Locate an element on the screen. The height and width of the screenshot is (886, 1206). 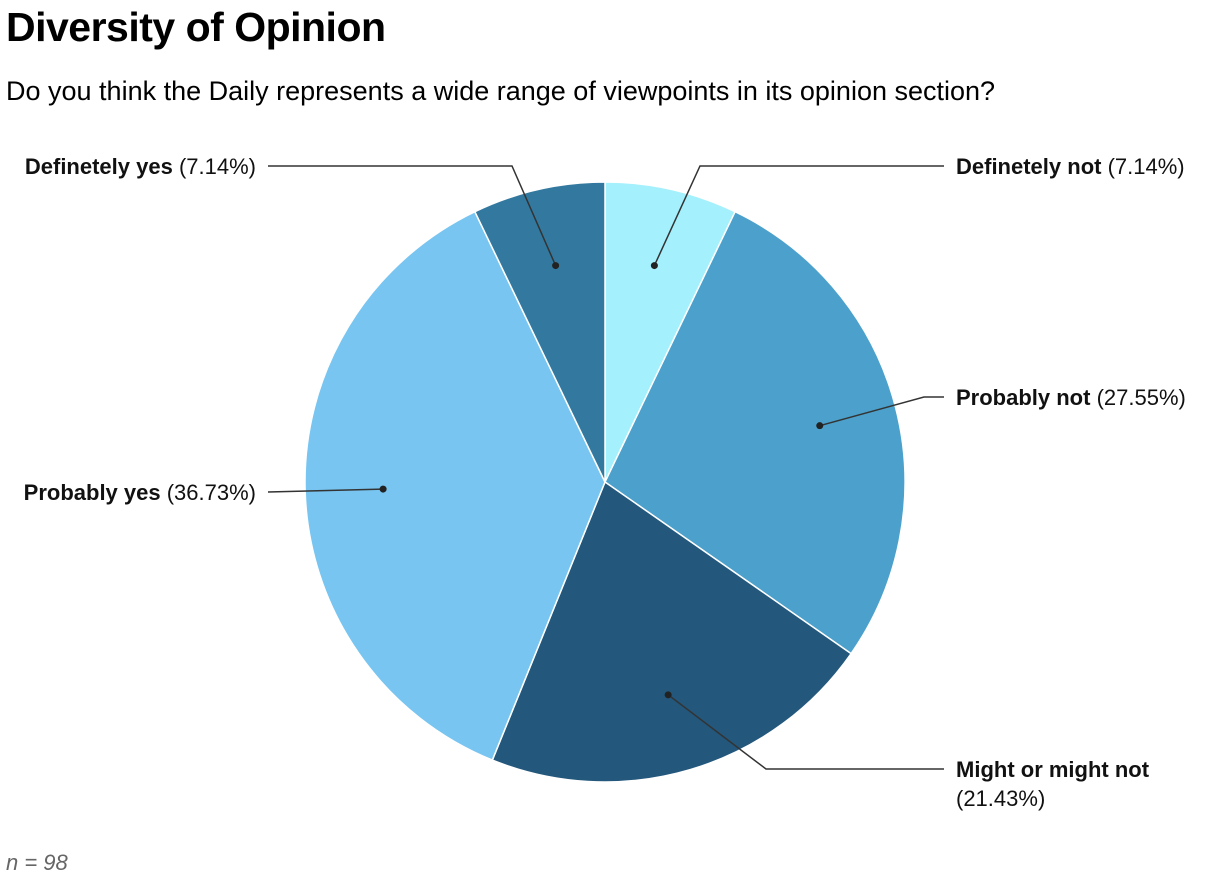
slice-label-category: Probably not is located at coordinates (1023, 397).